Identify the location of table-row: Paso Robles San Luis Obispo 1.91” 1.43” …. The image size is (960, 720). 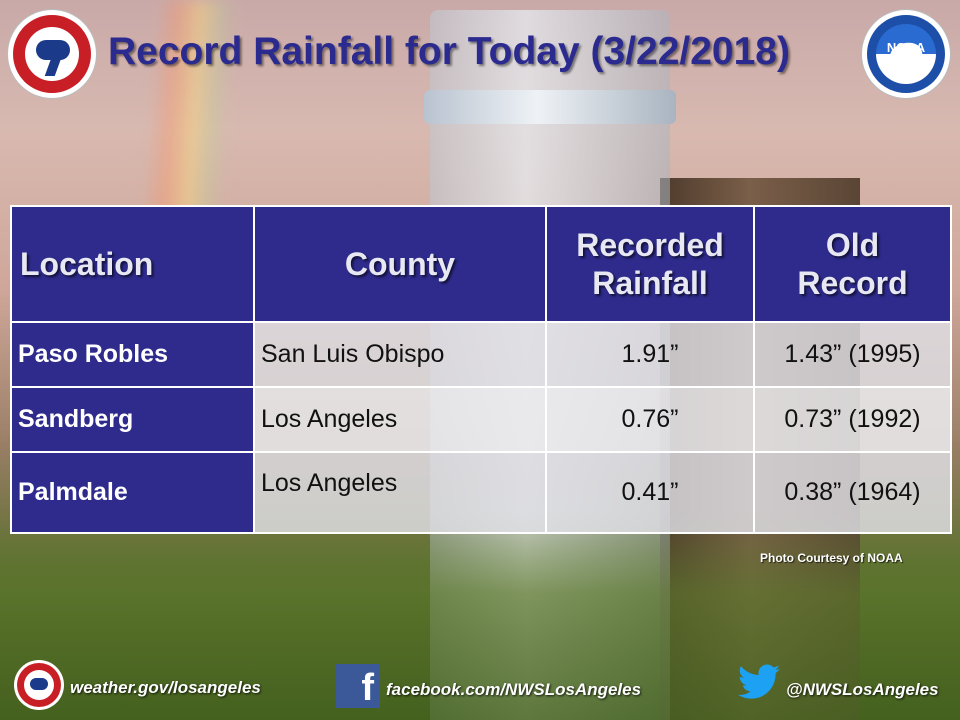
(481, 354).